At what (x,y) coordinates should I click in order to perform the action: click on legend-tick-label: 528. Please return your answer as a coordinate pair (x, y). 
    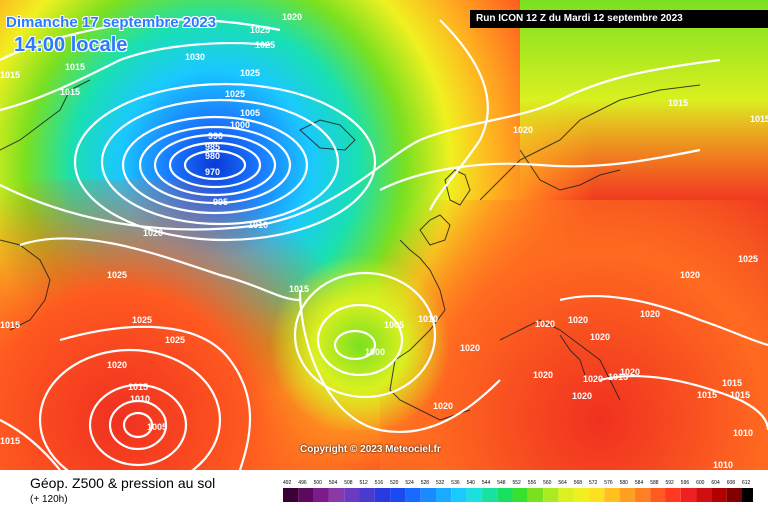
    Looking at the image, I should click on (425, 483).